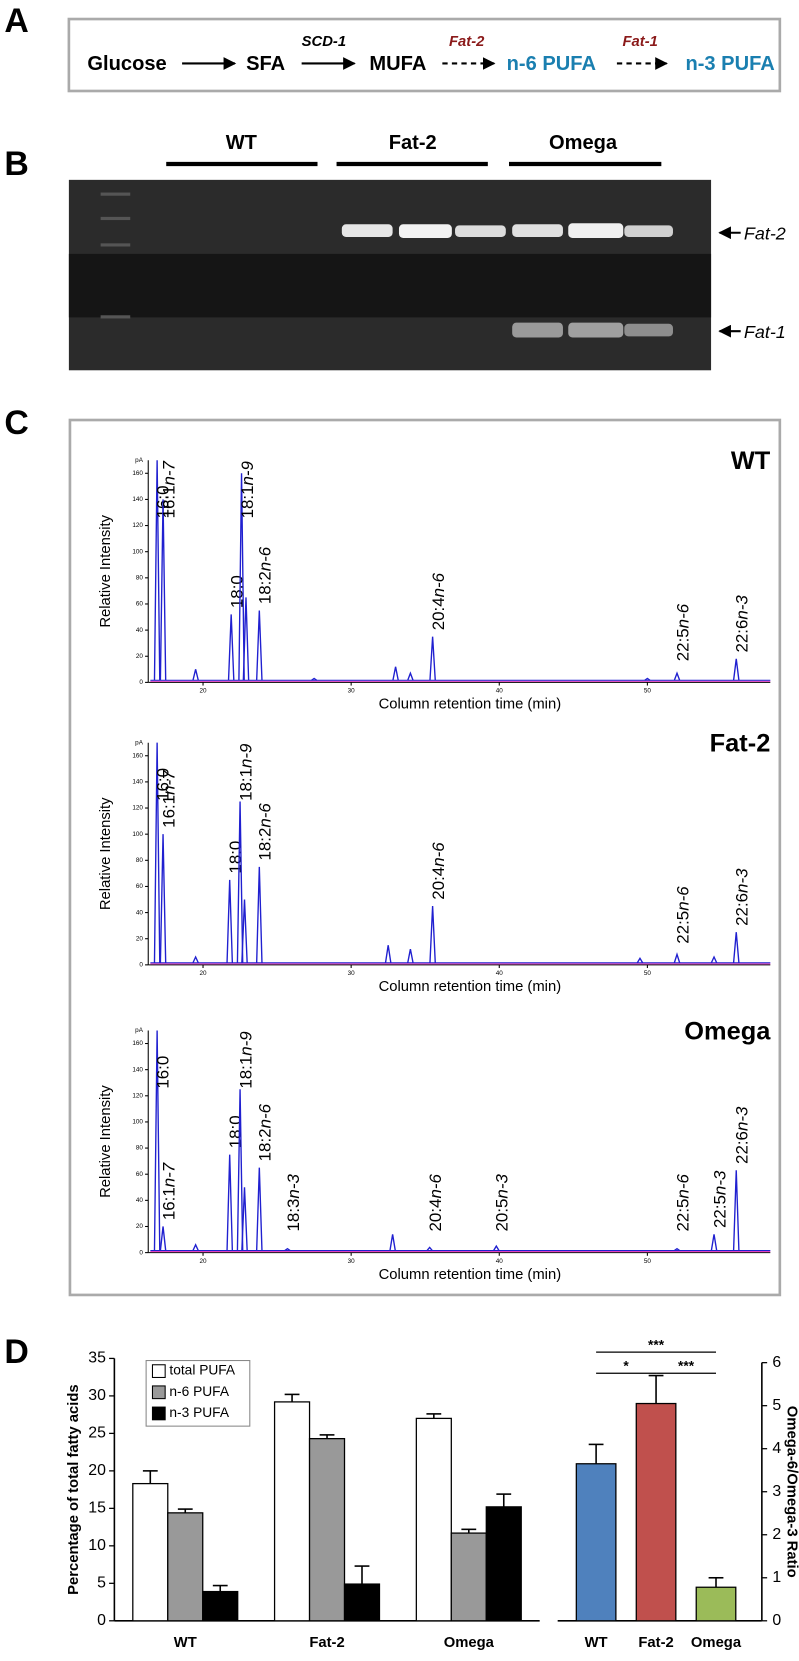  Describe the element at coordinates (716, 1643) in the screenshot. I see `x-tick-label: Omega` at that location.